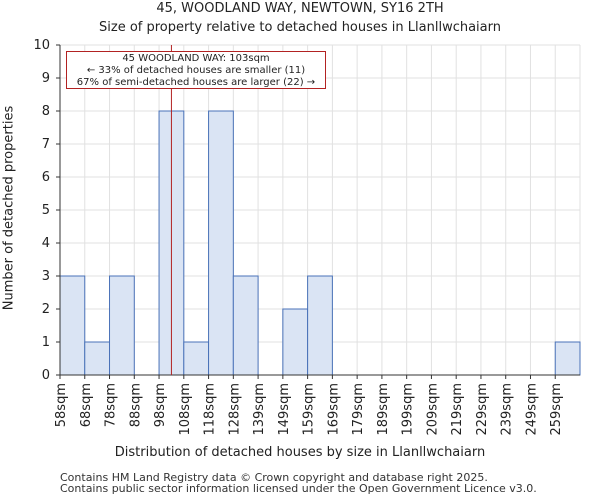 This screenshot has height=500, width=600. What do you see at coordinates (46, 210) in the screenshot?
I see `y-tick-label: 5` at bounding box center [46, 210].